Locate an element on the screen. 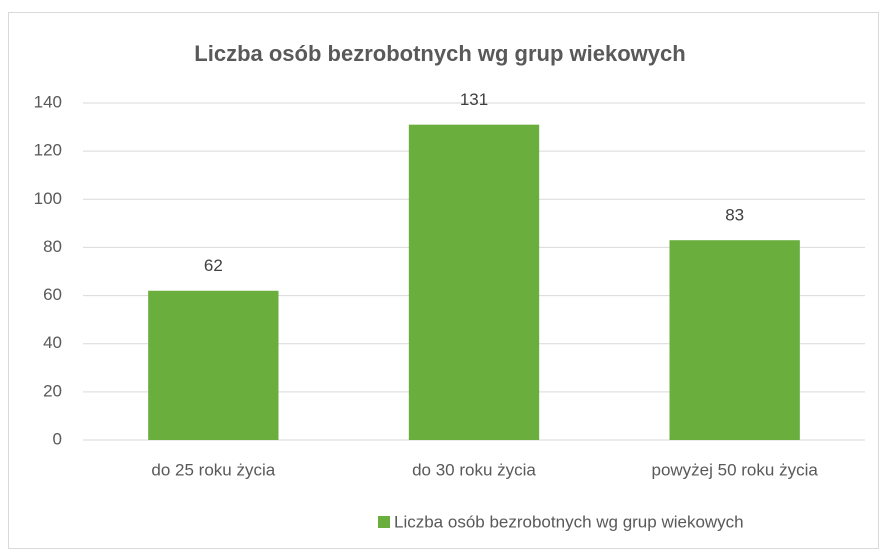 This screenshot has width=881, height=555. y-tick-label: 20 is located at coordinates (52, 390).